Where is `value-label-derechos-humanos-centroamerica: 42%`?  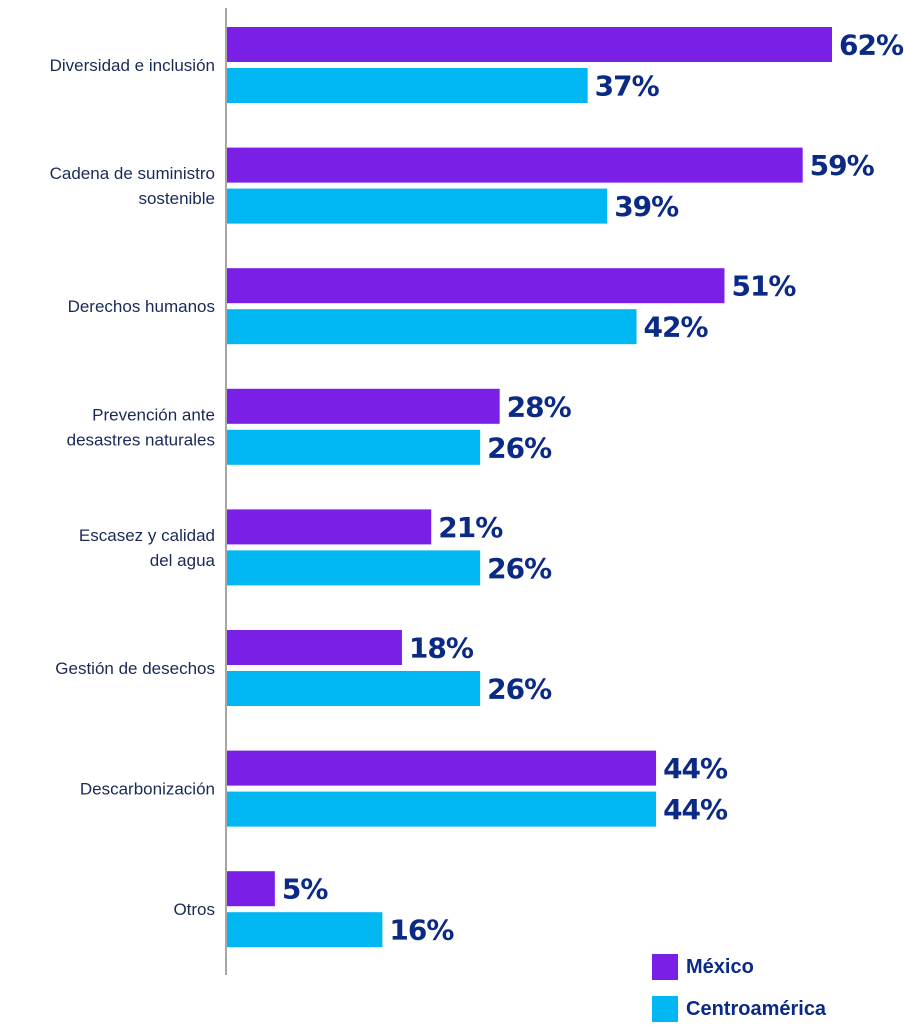 value-label-derechos-humanos-centroamerica: 42% is located at coordinates (676, 327).